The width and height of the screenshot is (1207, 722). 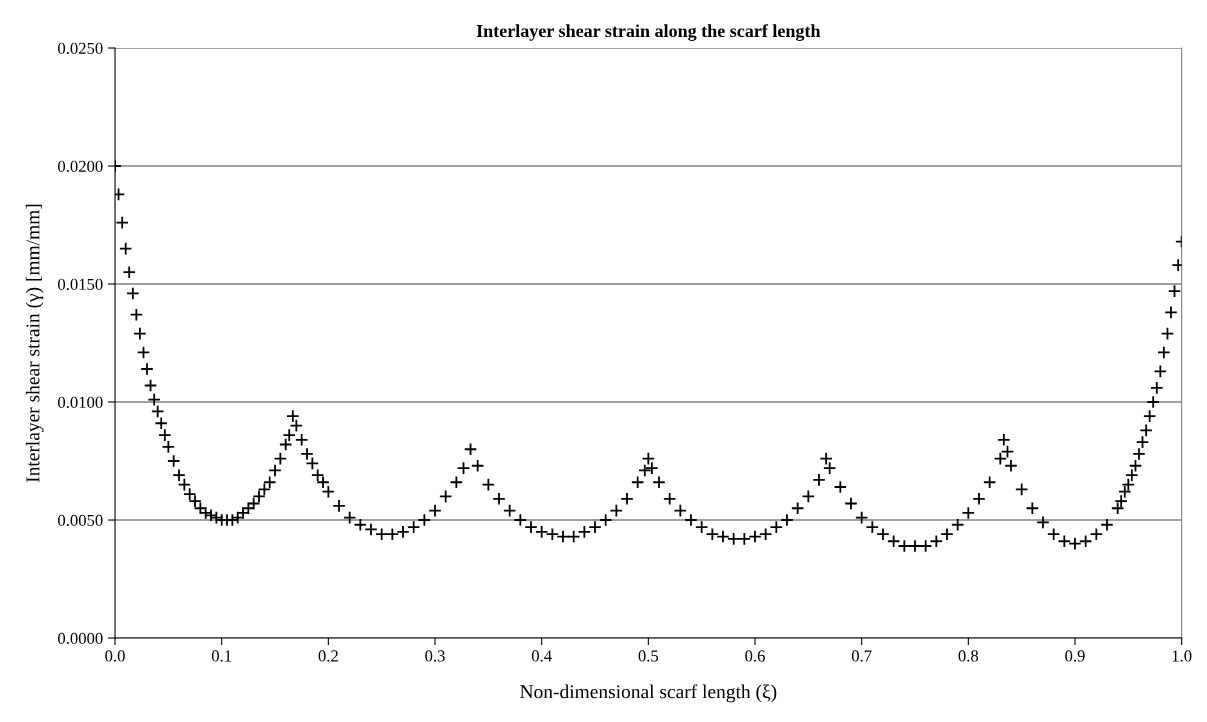 What do you see at coordinates (648, 32) in the screenshot?
I see `chart-title: Interlayer shear strain along the scarf length` at bounding box center [648, 32].